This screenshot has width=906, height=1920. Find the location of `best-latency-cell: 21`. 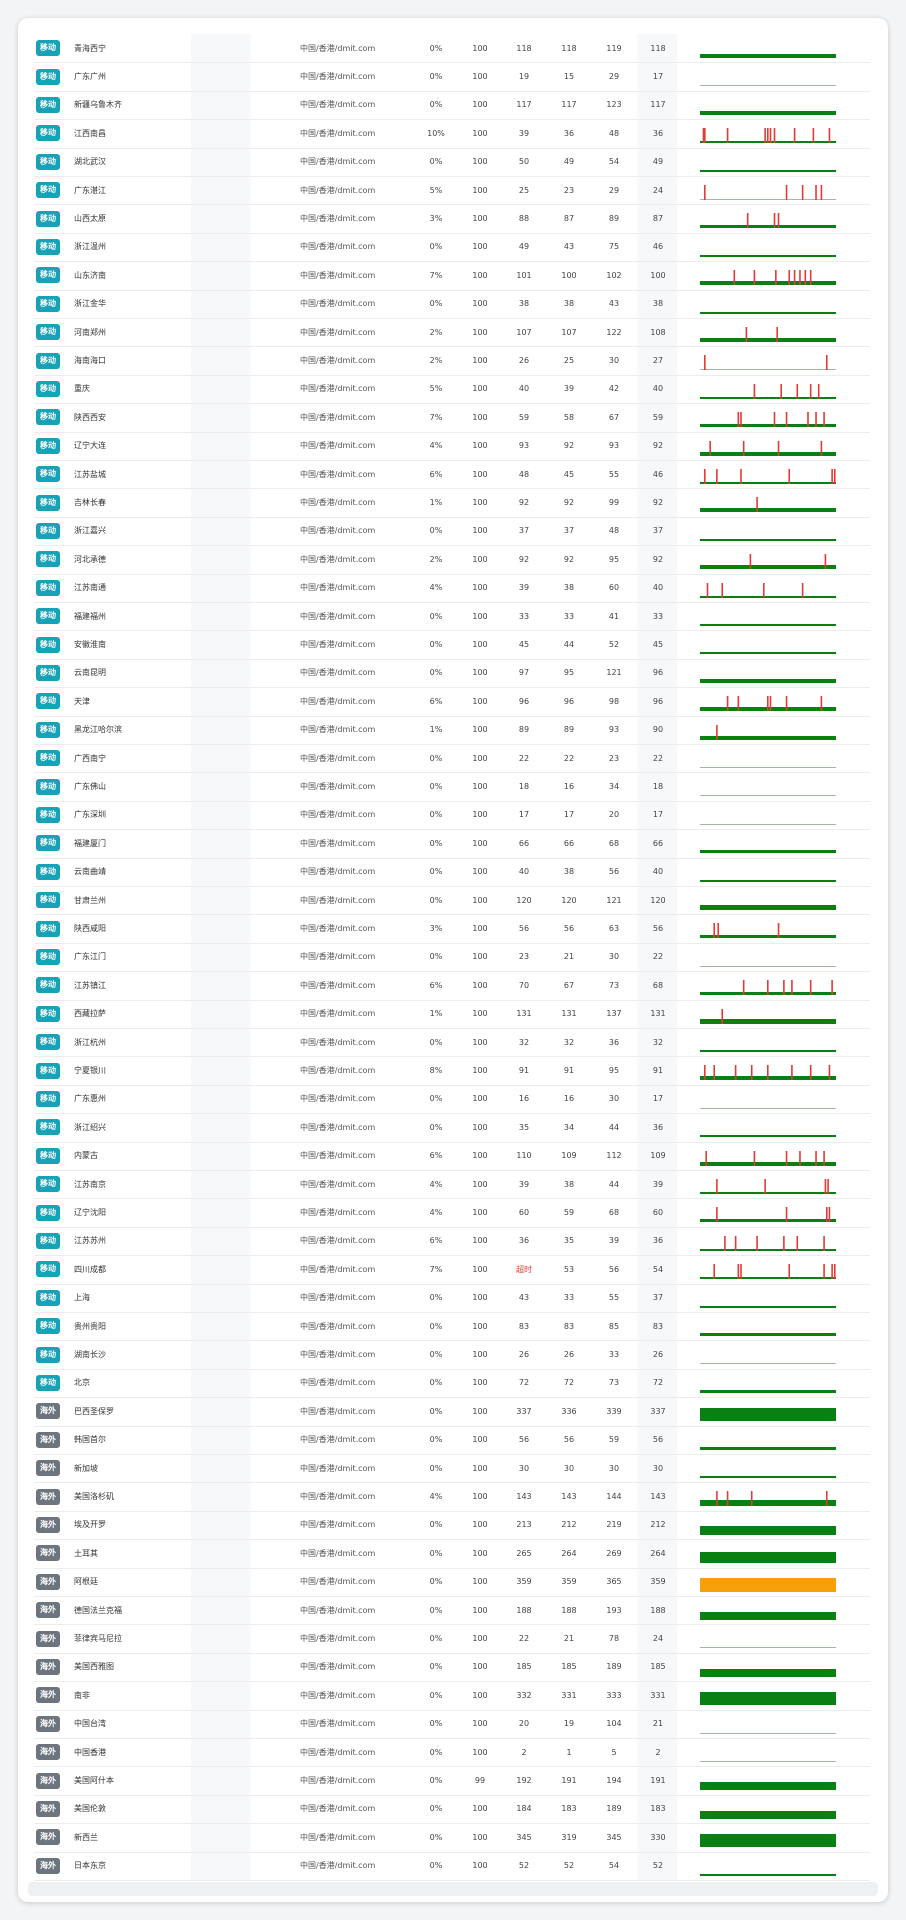

best-latency-cell: 21 is located at coordinates (569, 957).